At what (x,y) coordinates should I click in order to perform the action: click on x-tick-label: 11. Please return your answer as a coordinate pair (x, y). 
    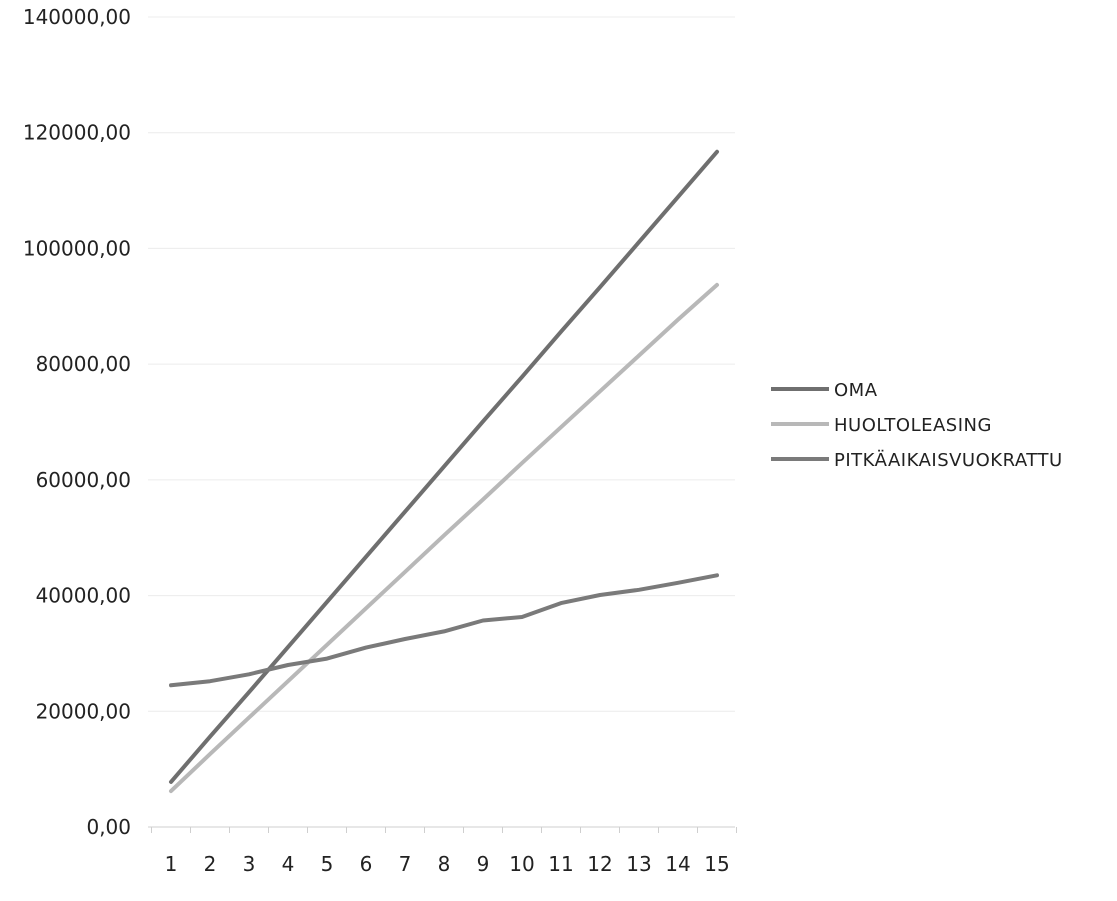
    Looking at the image, I should click on (560, 864).